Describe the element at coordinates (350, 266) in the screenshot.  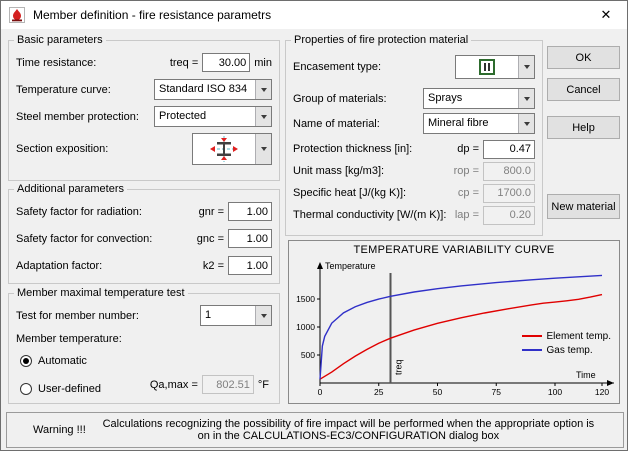
I see `svg-text: Temperature` at that location.